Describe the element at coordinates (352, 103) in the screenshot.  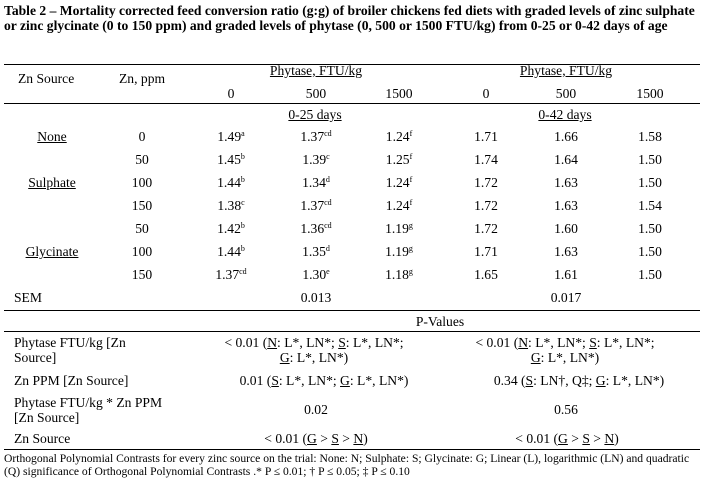
I see `header-rule` at that location.